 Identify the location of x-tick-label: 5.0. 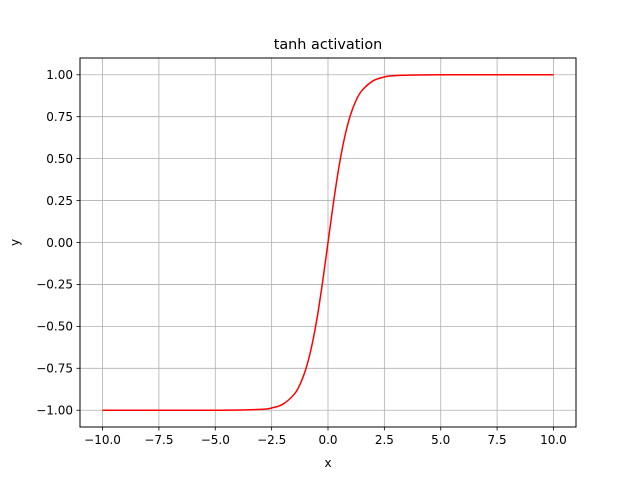
(440, 440).